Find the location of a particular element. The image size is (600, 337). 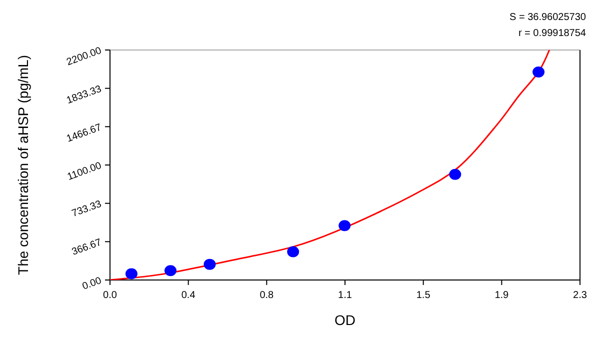

y-tick-label: 0.00 is located at coordinates (92, 283).